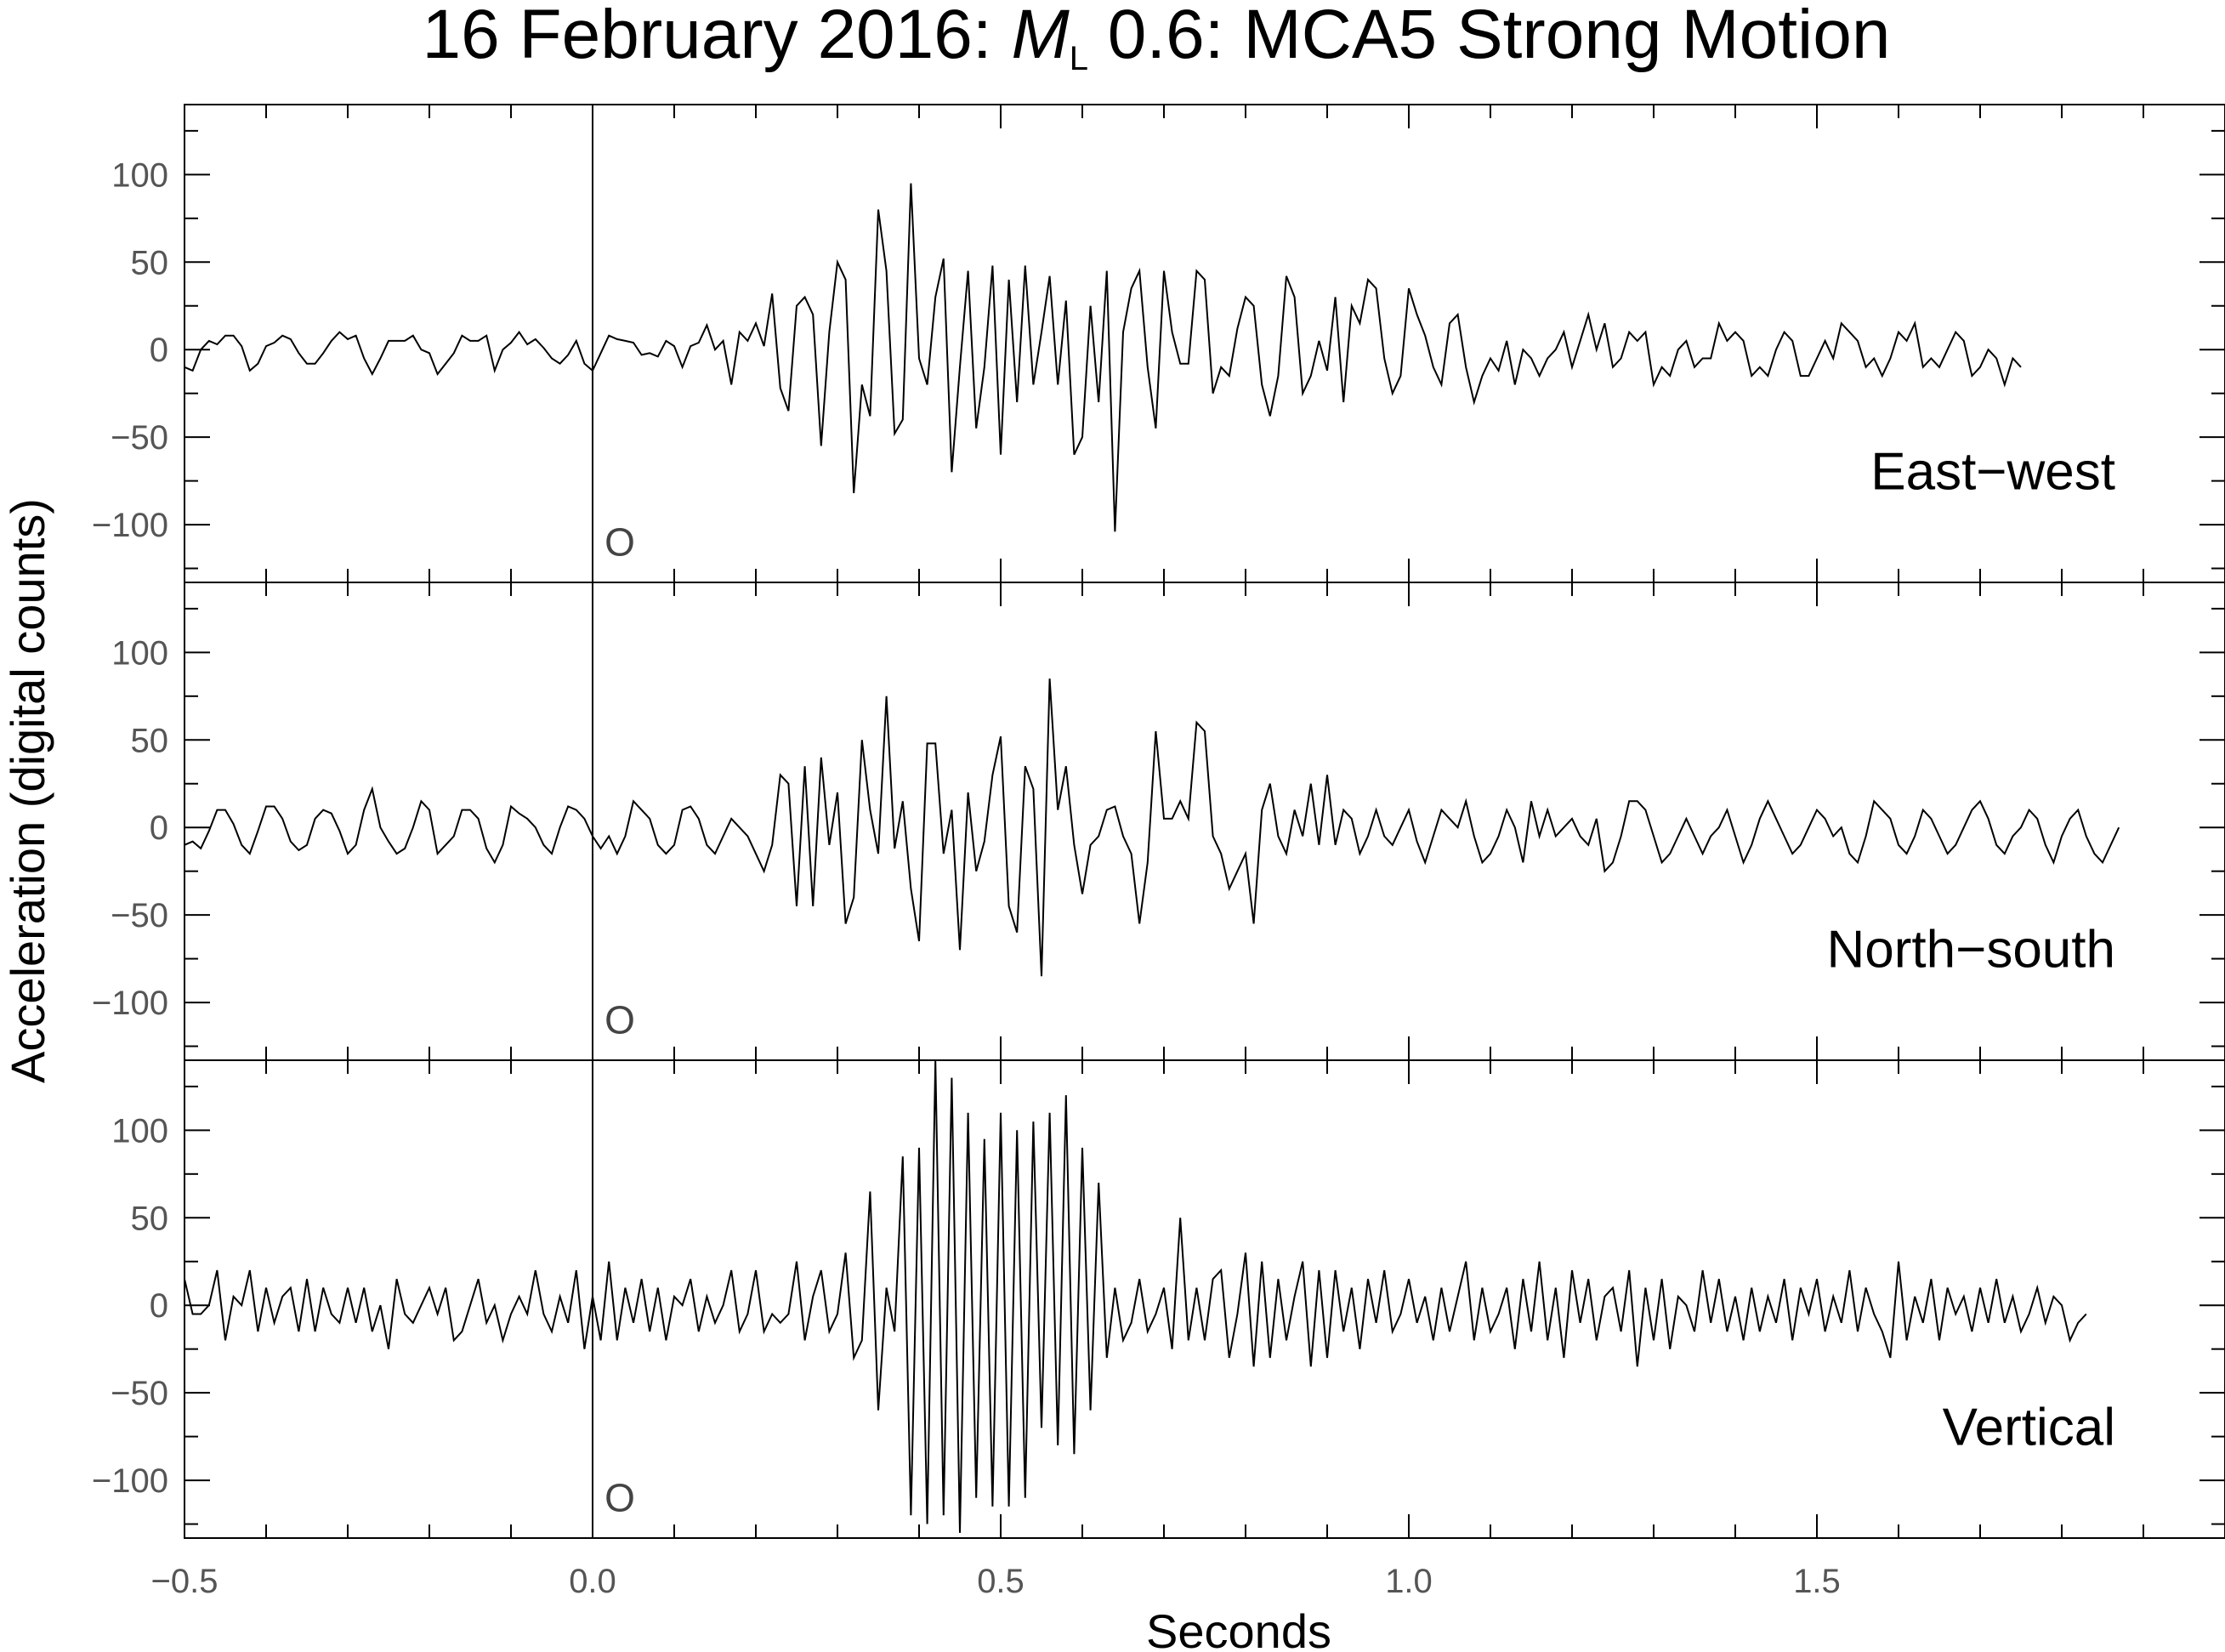 Image resolution: width=2225 pixels, height=1652 pixels. What do you see at coordinates (1817, 1581) in the screenshot?
I see `x-tick-label: 1.5` at bounding box center [1817, 1581].